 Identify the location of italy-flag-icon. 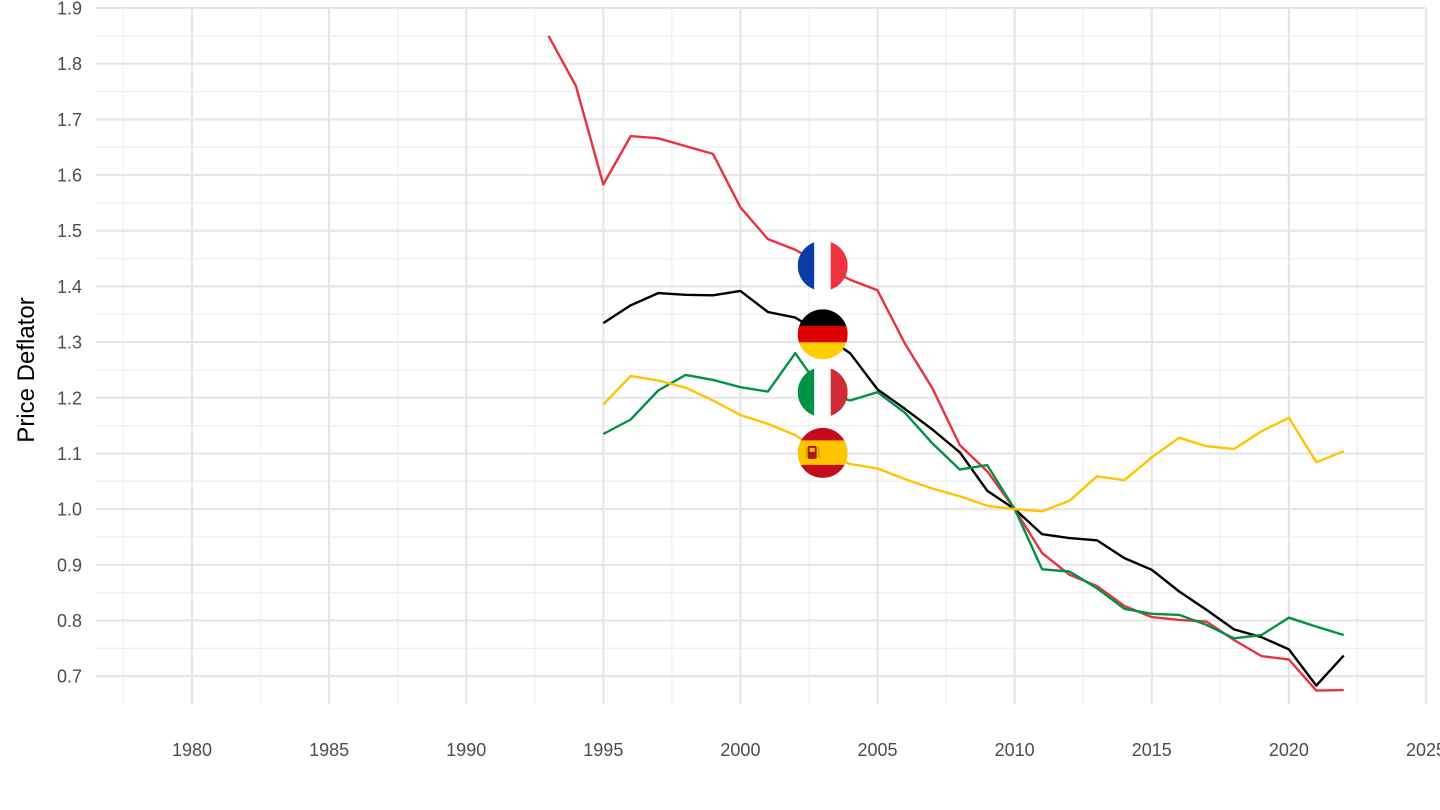
(822, 392).